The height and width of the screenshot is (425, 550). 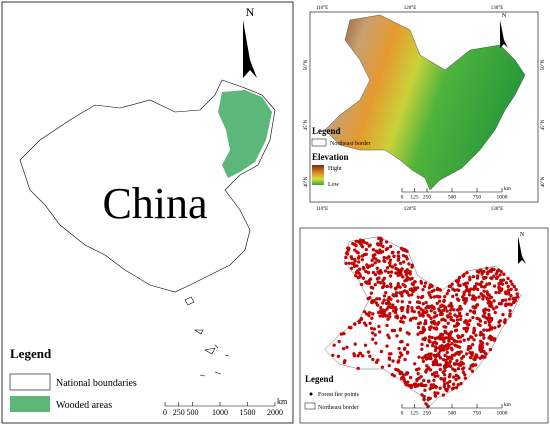 What do you see at coordinates (497, 8) in the screenshot?
I see `lon-label: 130°E` at bounding box center [497, 8].